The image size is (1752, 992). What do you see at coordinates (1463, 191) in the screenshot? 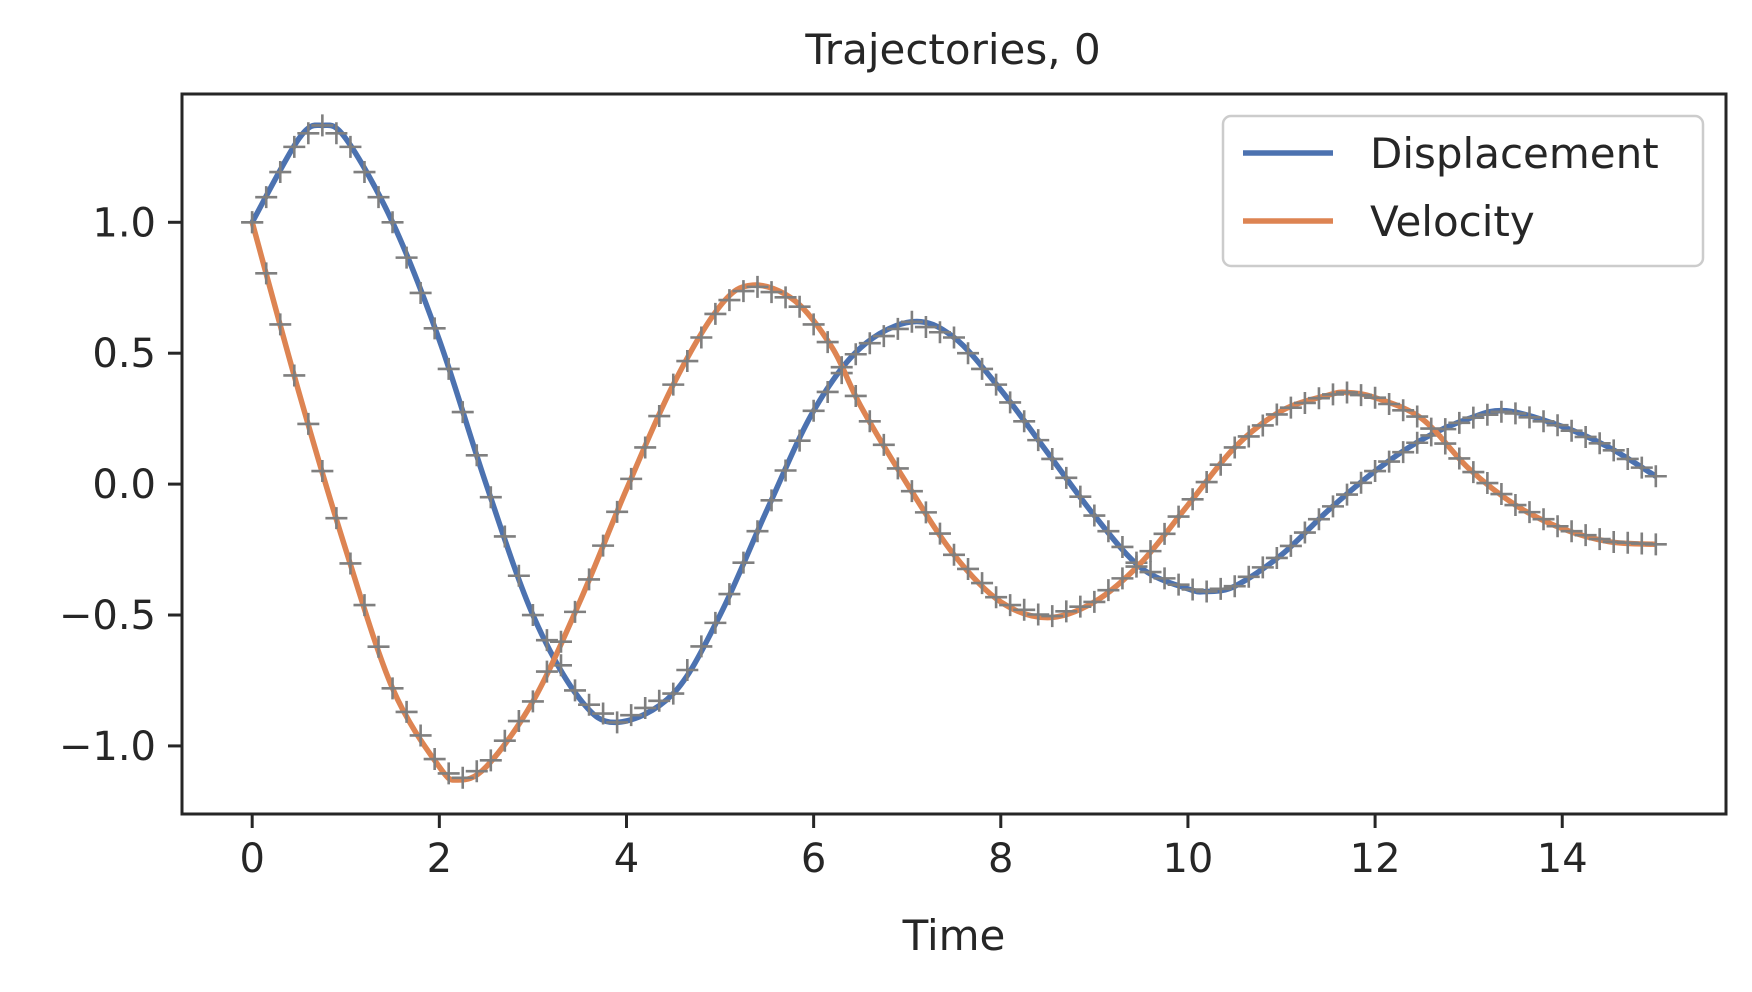
I see `chart-legend: Displacement Velocity` at bounding box center [1463, 191].